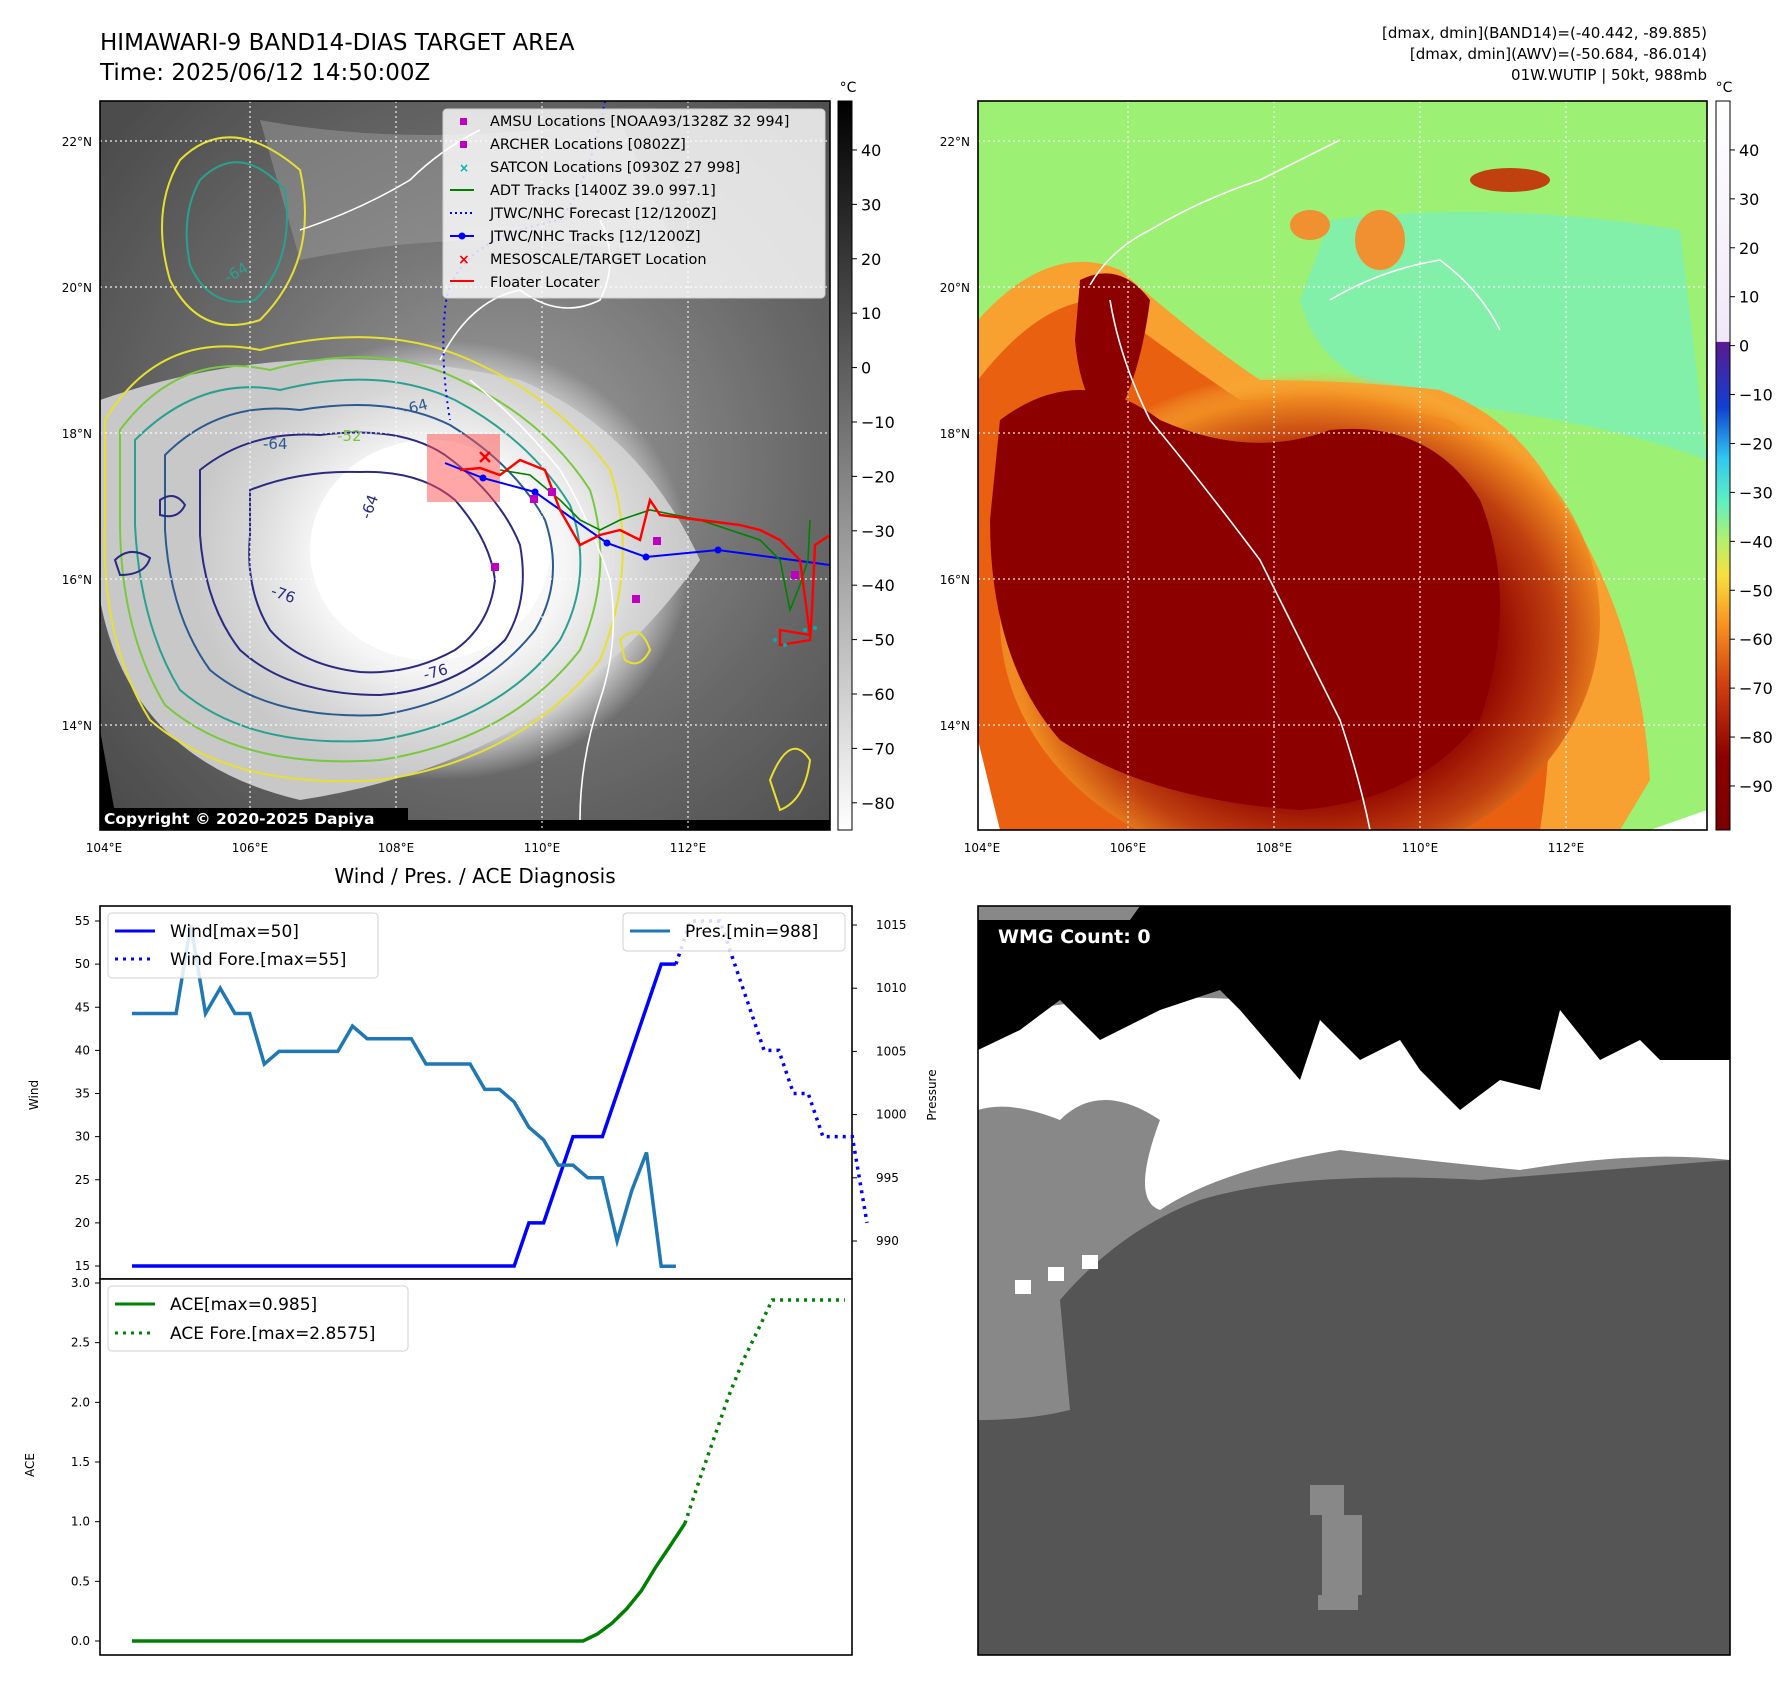 The image size is (1792, 1690). Describe the element at coordinates (751, 932) in the screenshot. I see `legend-pres: Pres.[min=988]` at that location.